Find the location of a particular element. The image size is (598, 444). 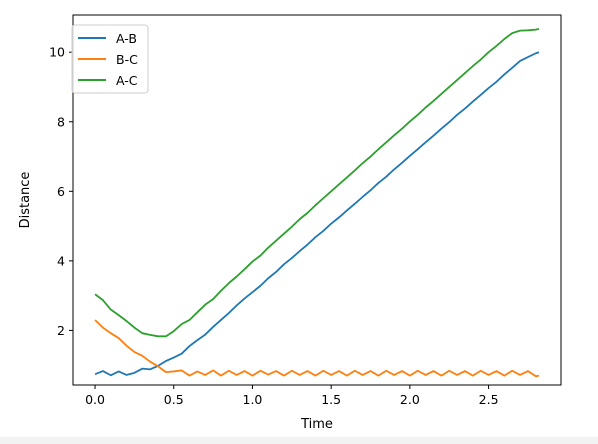

y-tick-label: 8 is located at coordinates (61, 121).